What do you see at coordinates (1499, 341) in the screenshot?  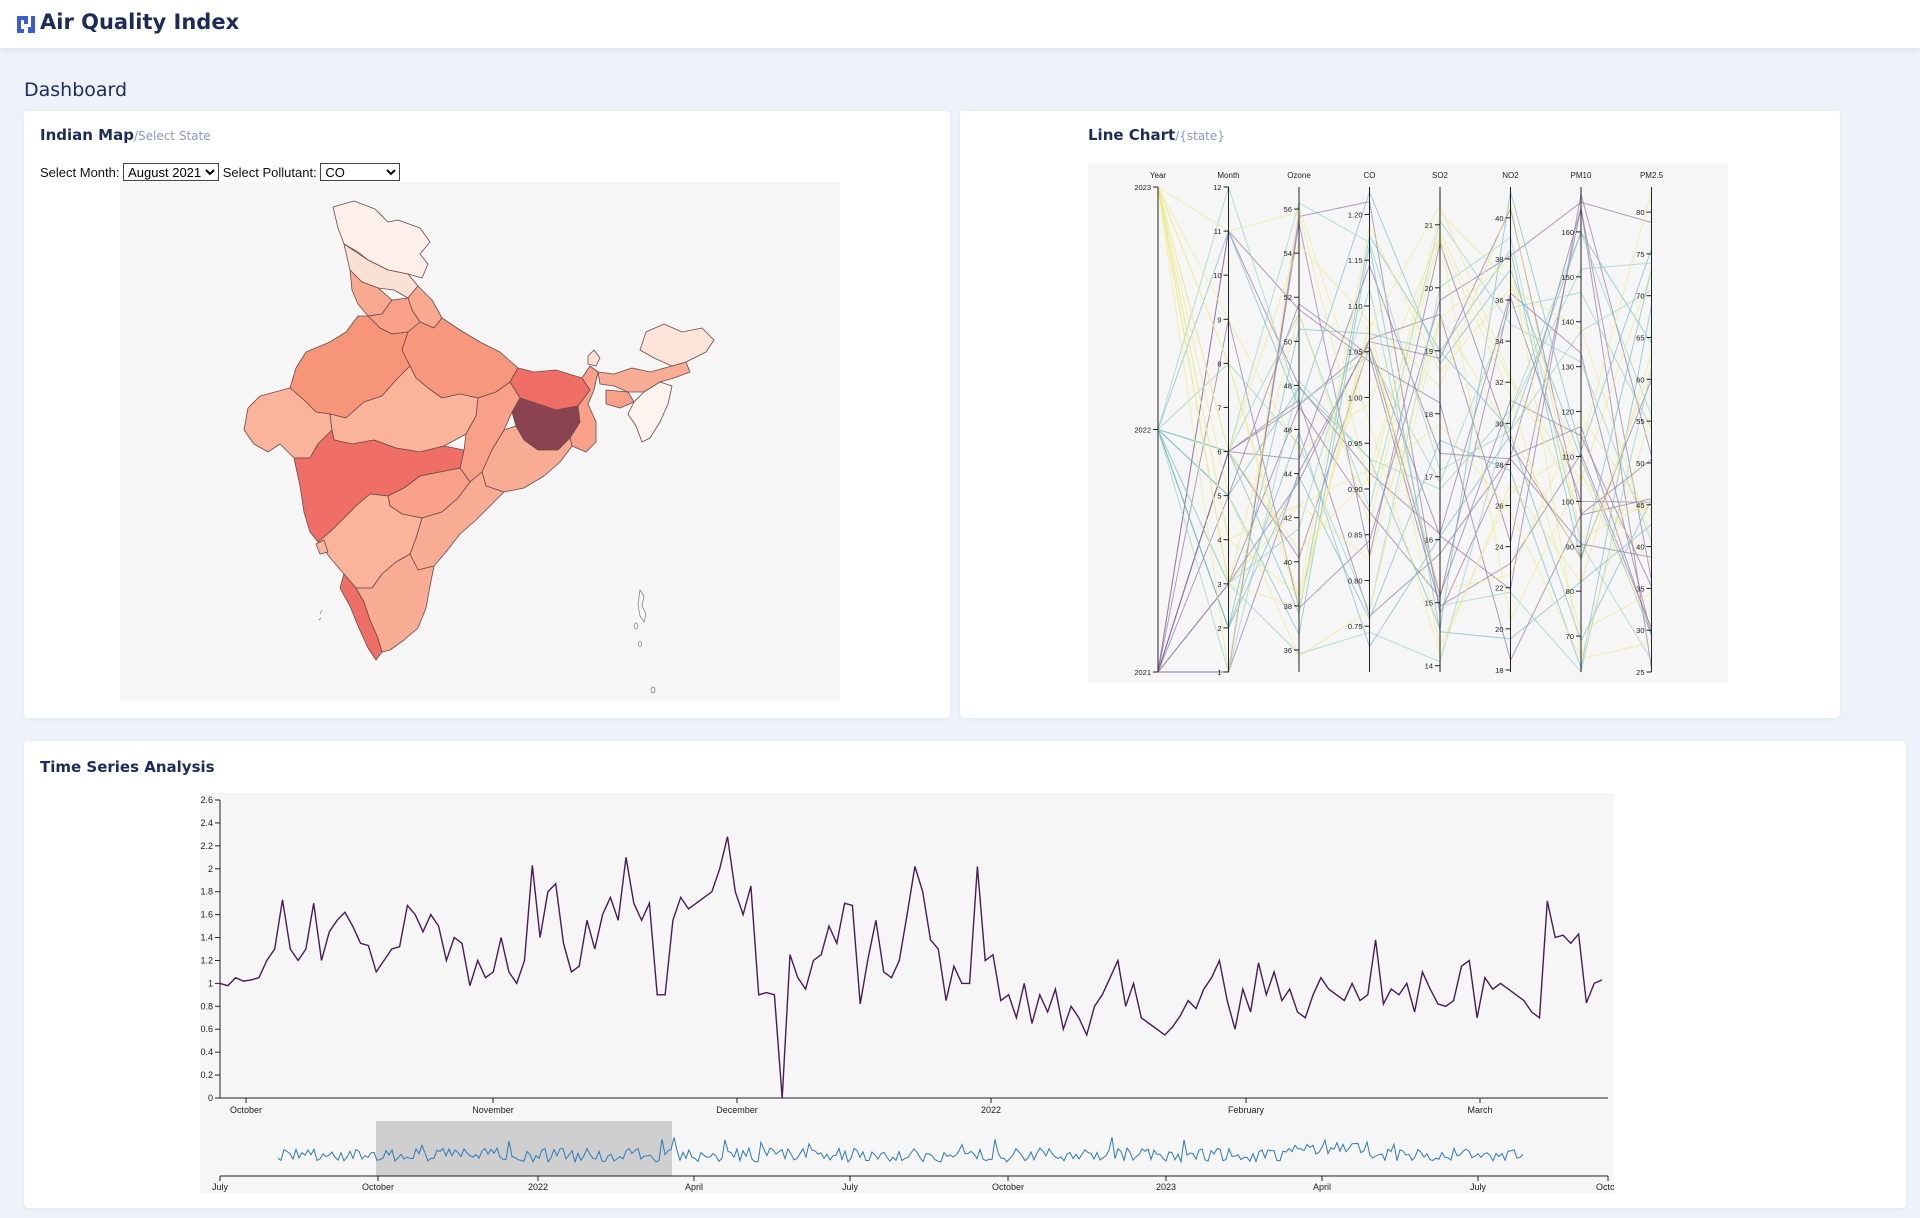 I see `pc-tick-label: 34` at bounding box center [1499, 341].